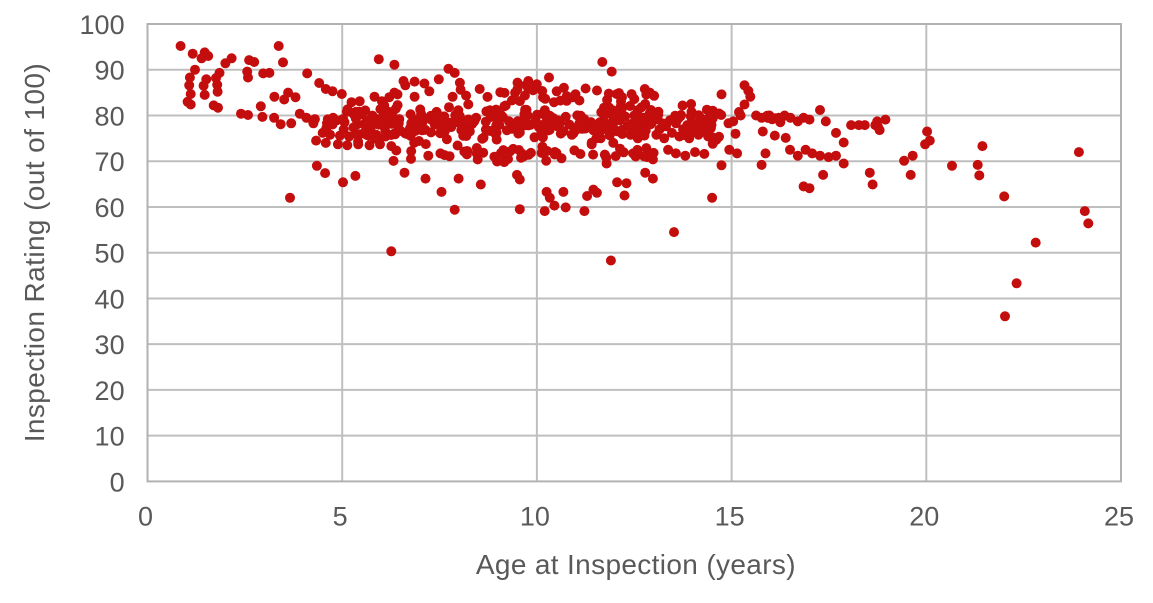  Describe the element at coordinates (34, 252) in the screenshot. I see `svg-text: Inspection Rating (out of 100)` at that location.